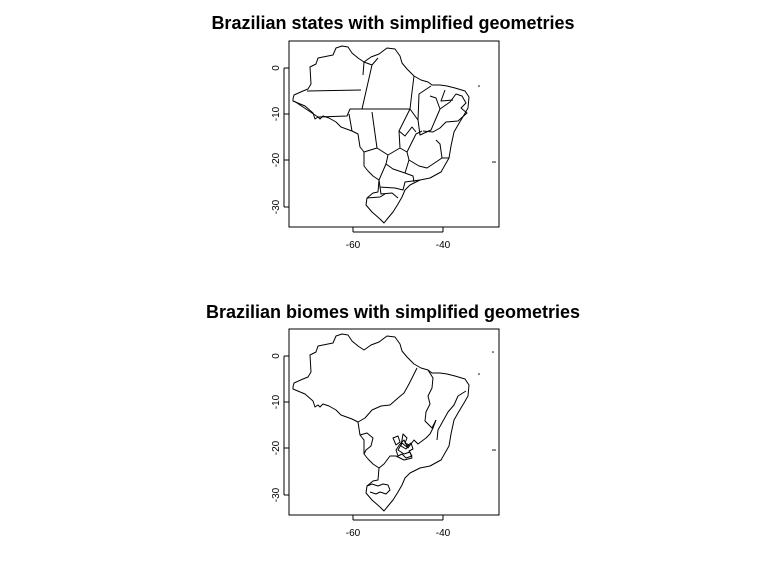 This screenshot has height=576, width=768. I want to click on biomes-y-tick-label: -20, so click(276, 447).